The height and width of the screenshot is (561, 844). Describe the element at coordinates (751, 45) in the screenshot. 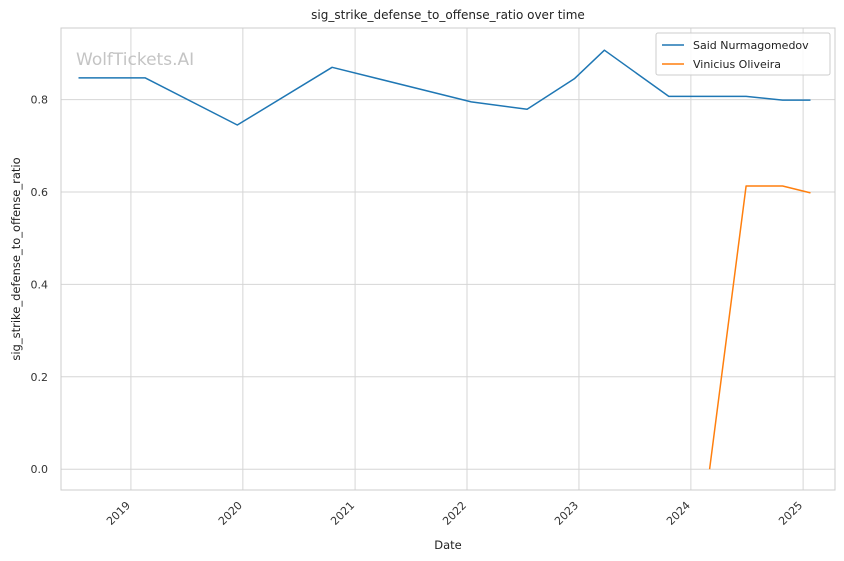

I see `legend-label: Said Nurmagomedov` at that location.